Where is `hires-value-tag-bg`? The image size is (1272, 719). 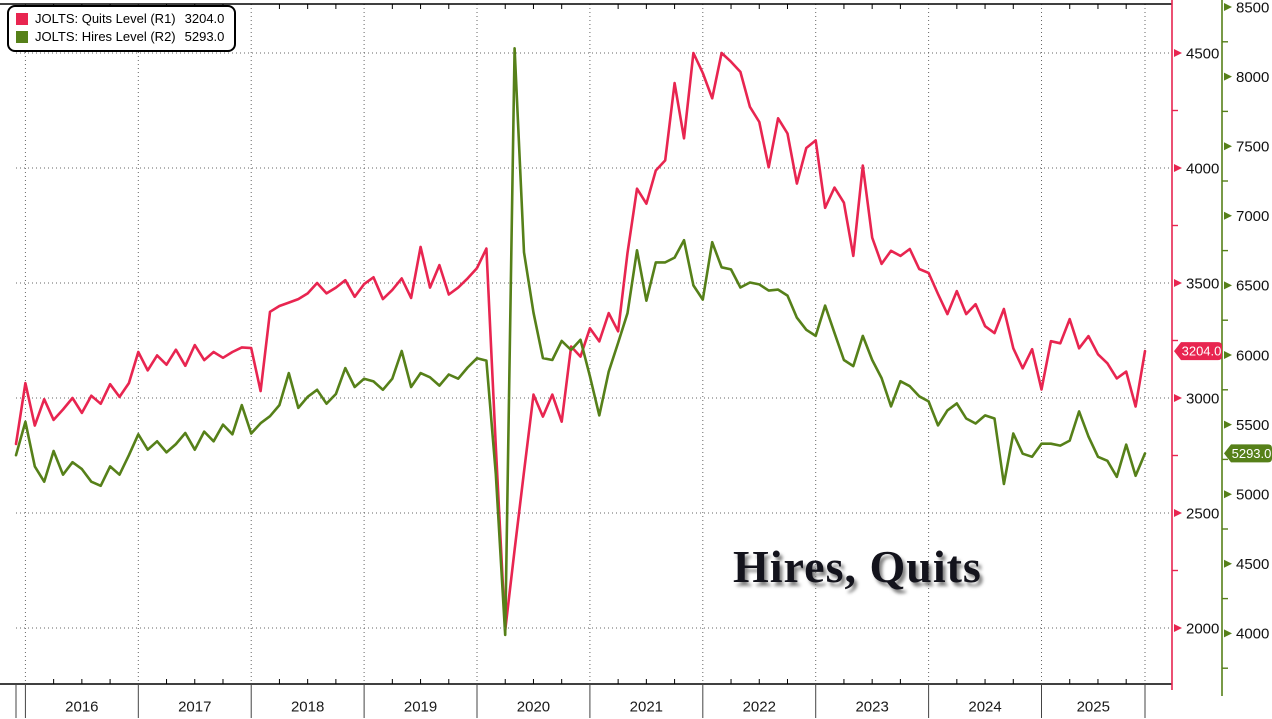 hires-value-tag-bg is located at coordinates (1248, 453).